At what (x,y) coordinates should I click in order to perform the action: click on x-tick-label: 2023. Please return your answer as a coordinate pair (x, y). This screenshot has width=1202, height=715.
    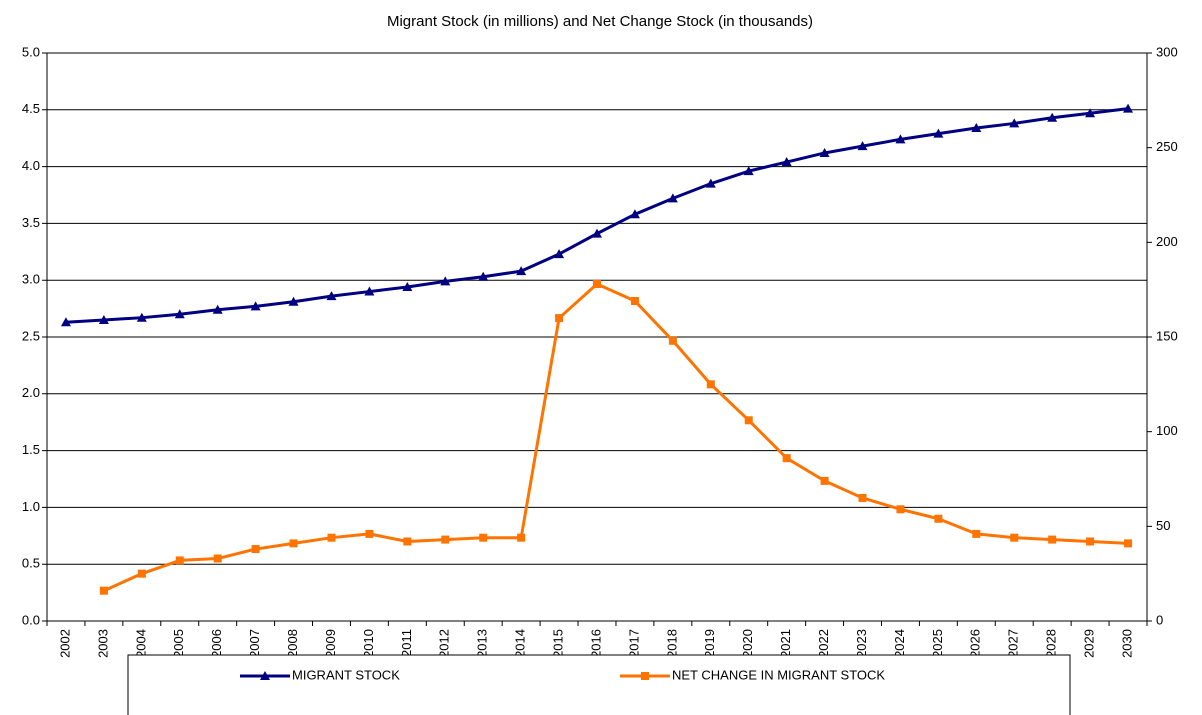
    Looking at the image, I should click on (861, 643).